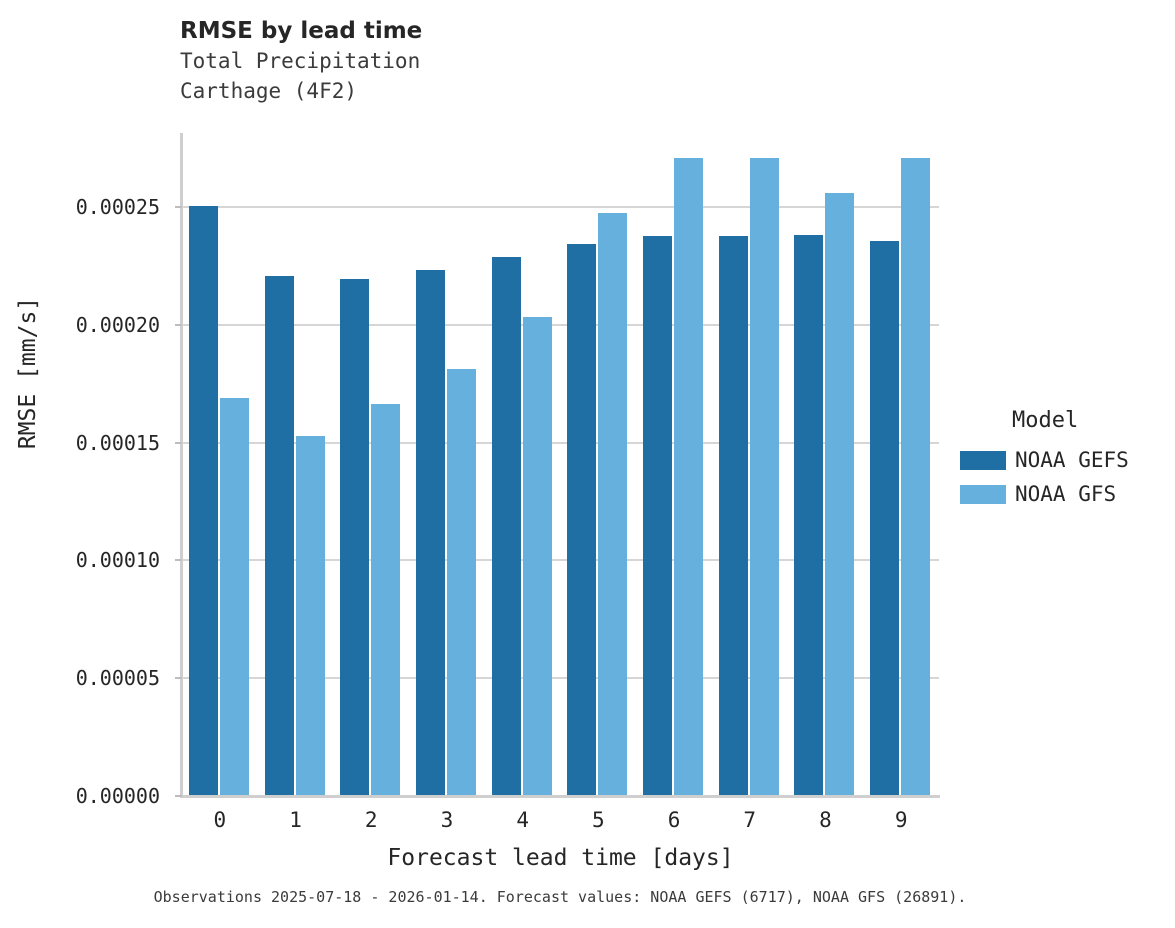 The image size is (1175, 928). What do you see at coordinates (901, 820) in the screenshot?
I see `x-tick-label: 9` at bounding box center [901, 820].